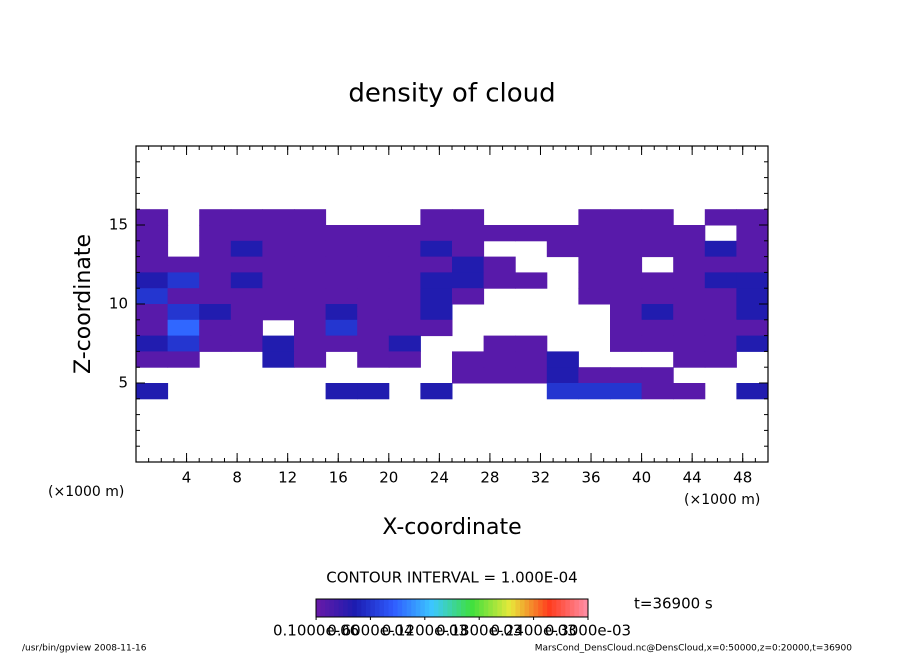 This screenshot has width=904, height=654. Describe the element at coordinates (540, 478) in the screenshot. I see `x-tick-label: 32` at that location.